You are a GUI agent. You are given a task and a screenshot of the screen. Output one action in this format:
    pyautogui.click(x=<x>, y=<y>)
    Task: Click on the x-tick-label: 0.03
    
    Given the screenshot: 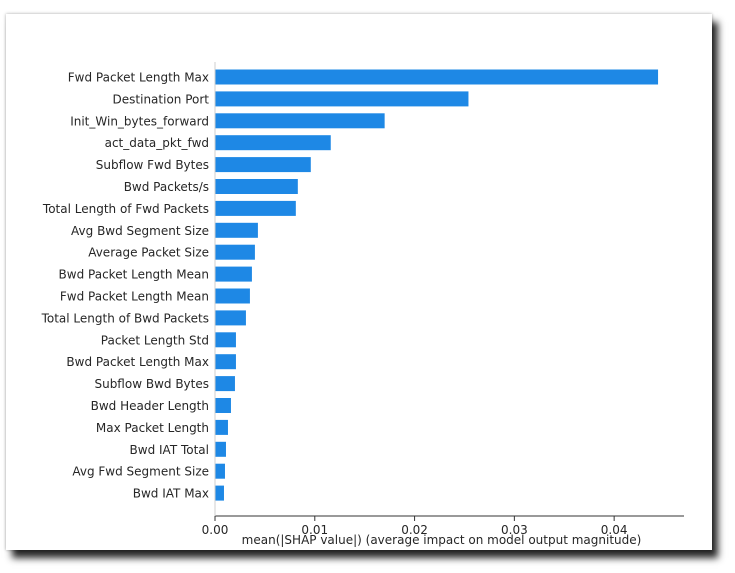 What is the action you would take?
    pyautogui.click(x=514, y=530)
    